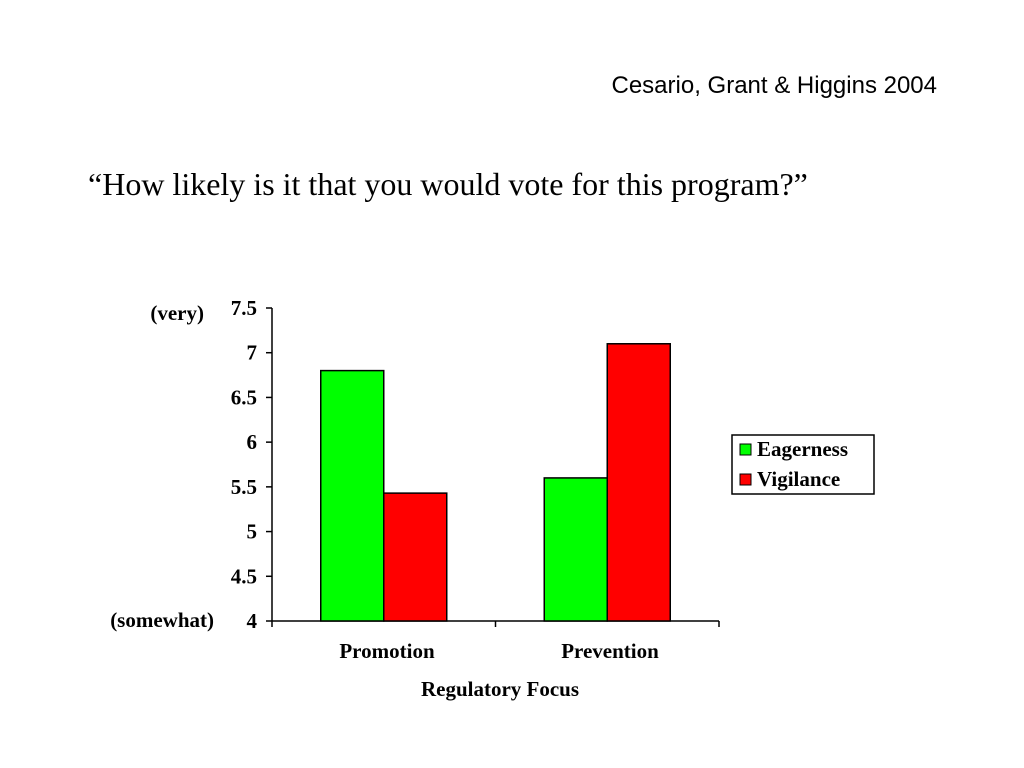 The height and width of the screenshot is (768, 1024). I want to click on bar-eagerness-prevention, so click(575, 549).